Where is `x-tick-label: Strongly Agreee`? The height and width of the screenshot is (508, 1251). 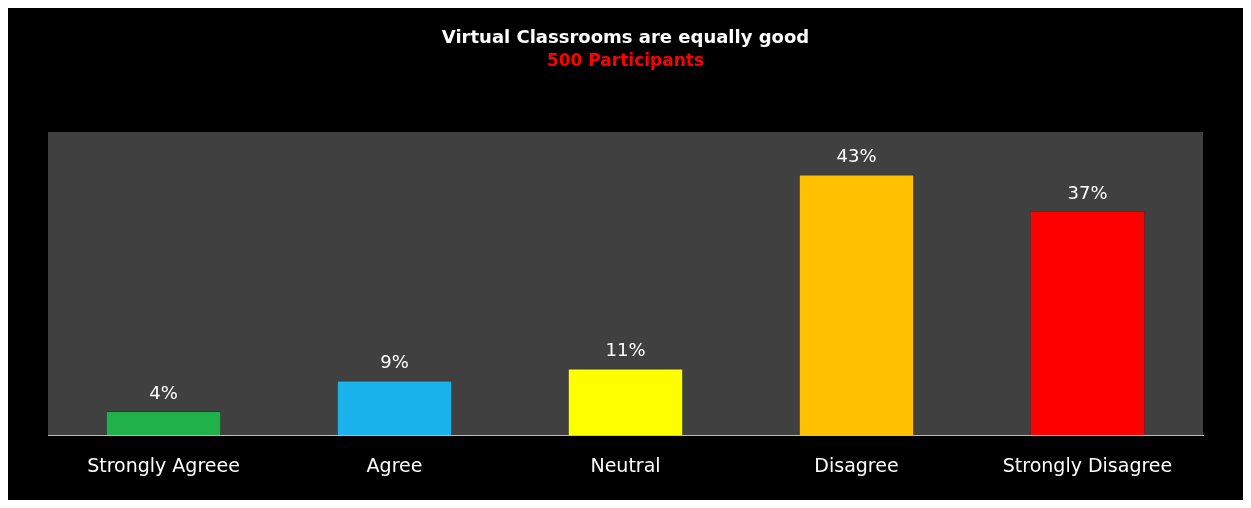
x-tick-label: Strongly Agreee is located at coordinates (163, 464).